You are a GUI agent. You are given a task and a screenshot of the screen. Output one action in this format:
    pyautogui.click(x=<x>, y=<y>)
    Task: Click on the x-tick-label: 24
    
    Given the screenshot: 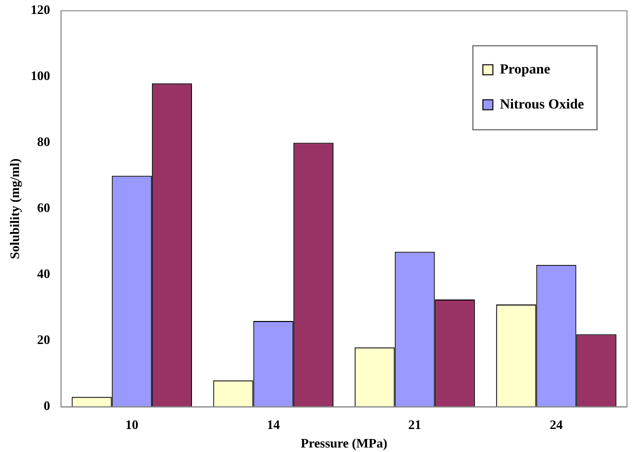 What is the action you would take?
    pyautogui.click(x=557, y=424)
    